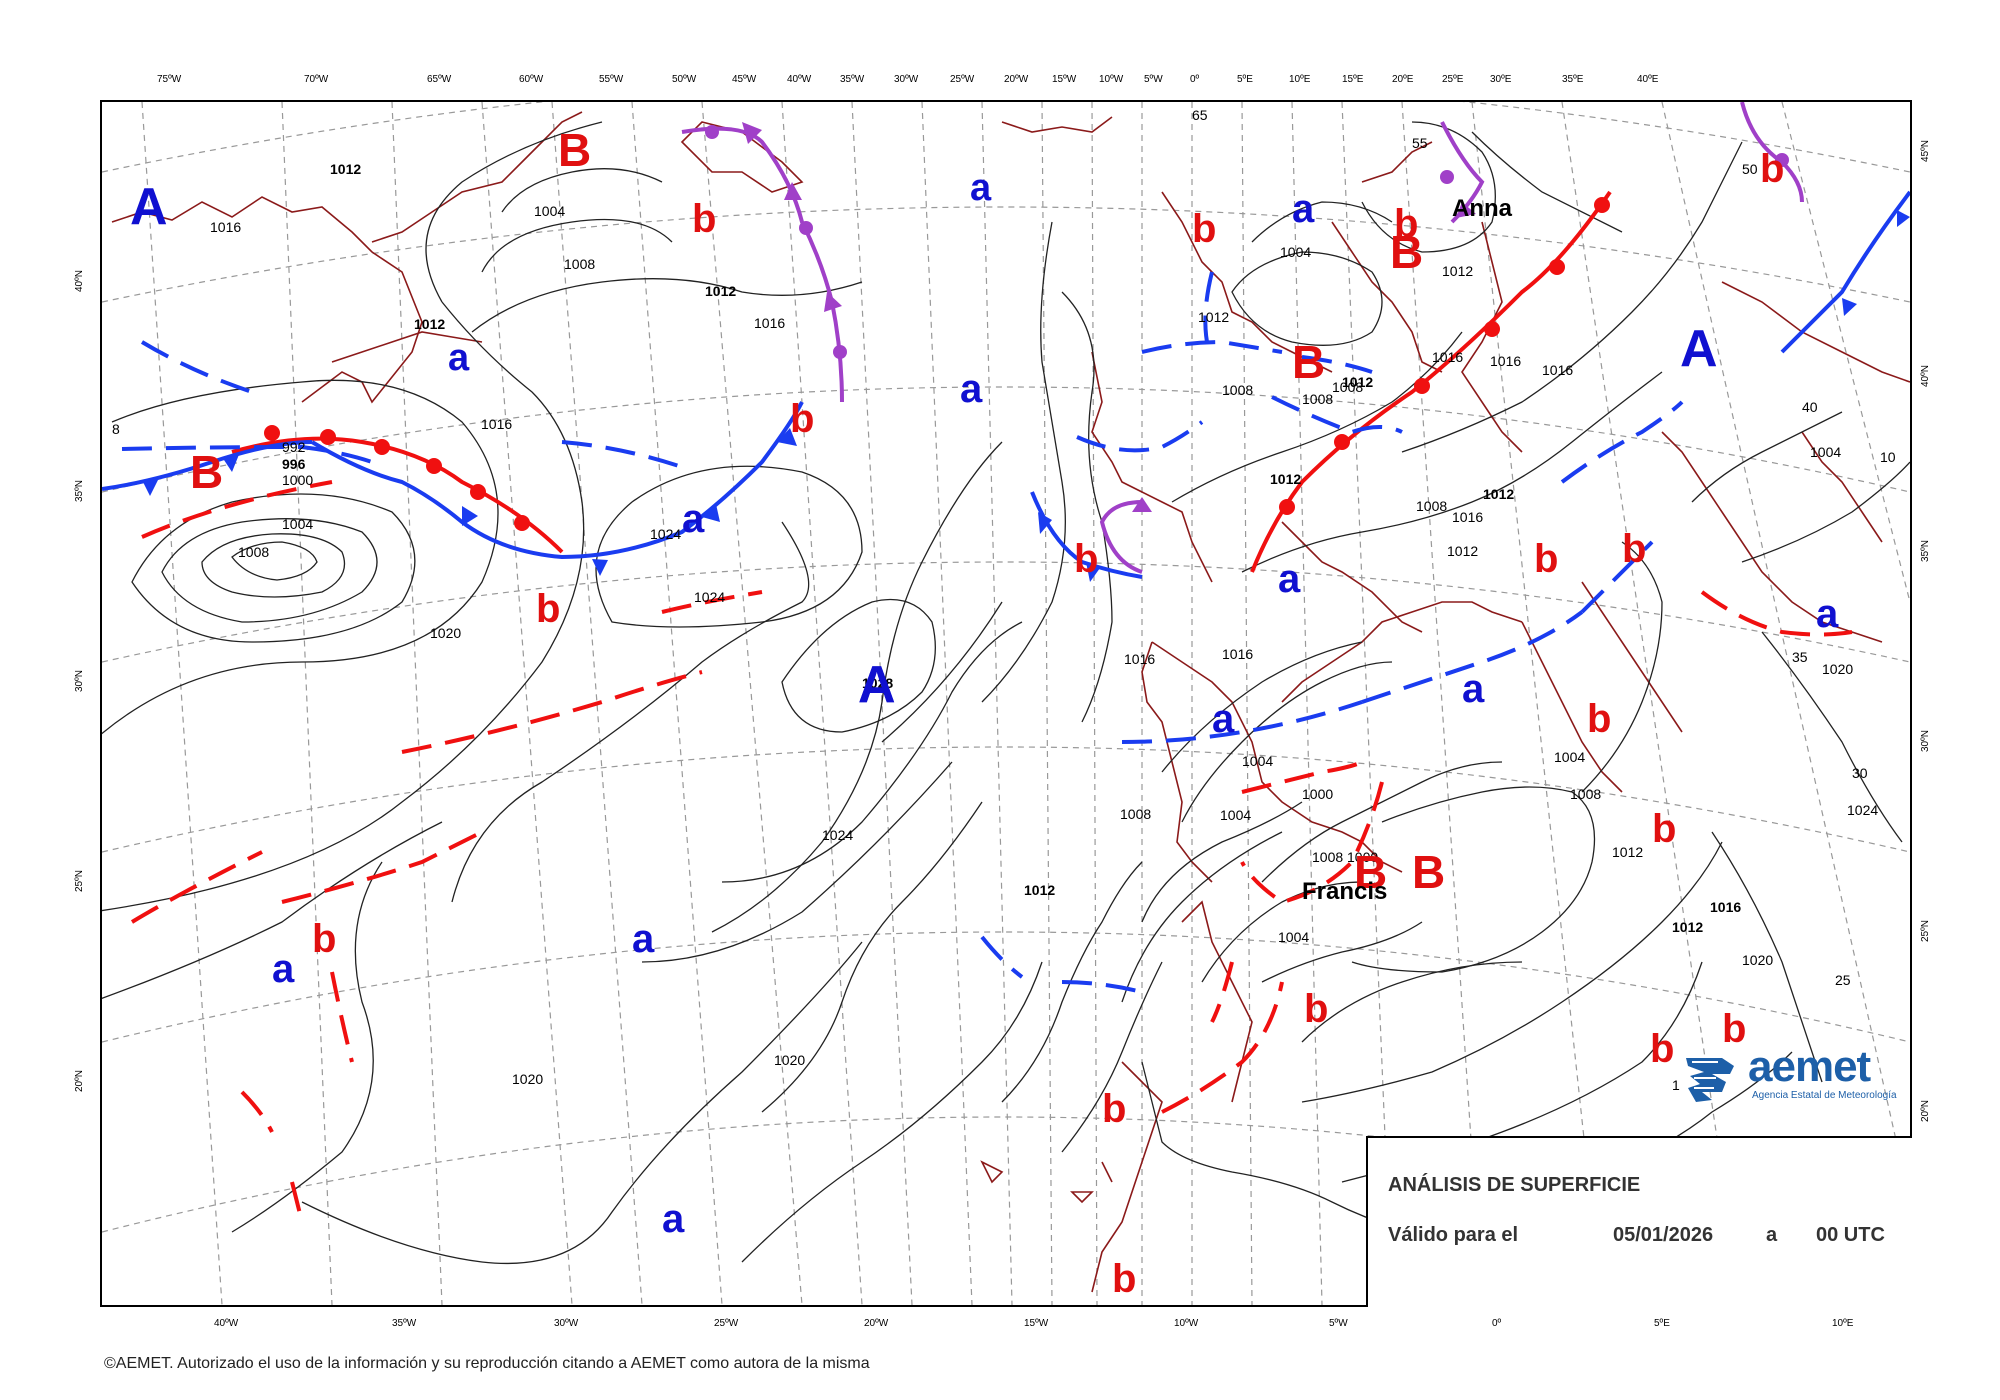 Image resolution: width=2000 pixels, height=1400 pixels. I want to click on isobar-label: 50, so click(1750, 169).